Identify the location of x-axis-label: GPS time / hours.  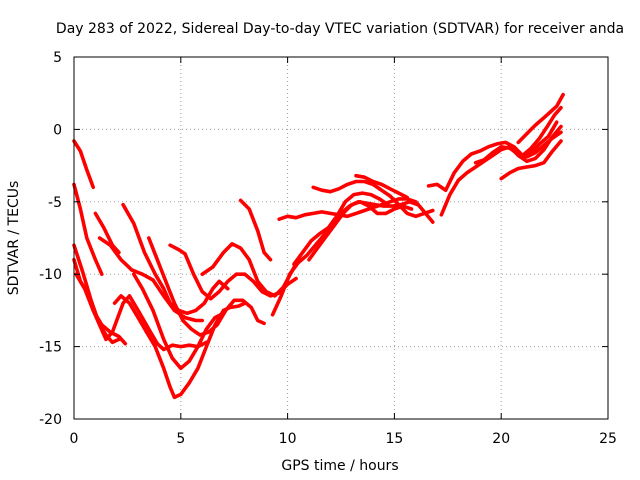
(339, 466).